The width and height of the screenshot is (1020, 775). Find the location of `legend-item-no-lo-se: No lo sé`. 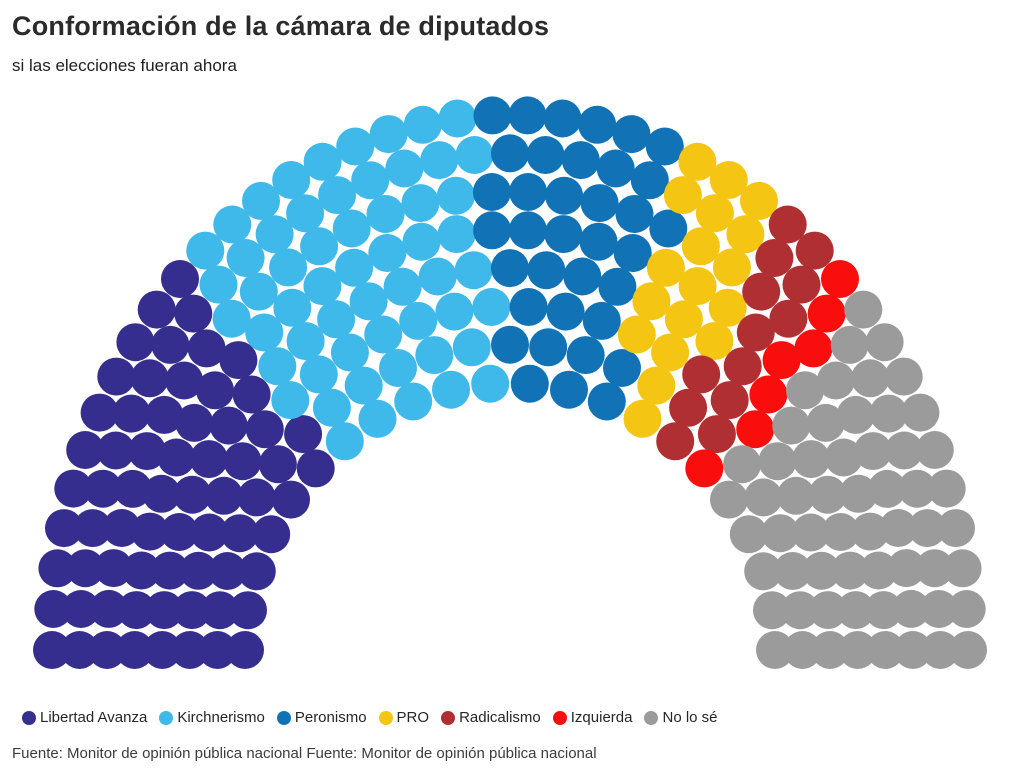

legend-item-no-lo-se: No lo sé is located at coordinates (681, 717).